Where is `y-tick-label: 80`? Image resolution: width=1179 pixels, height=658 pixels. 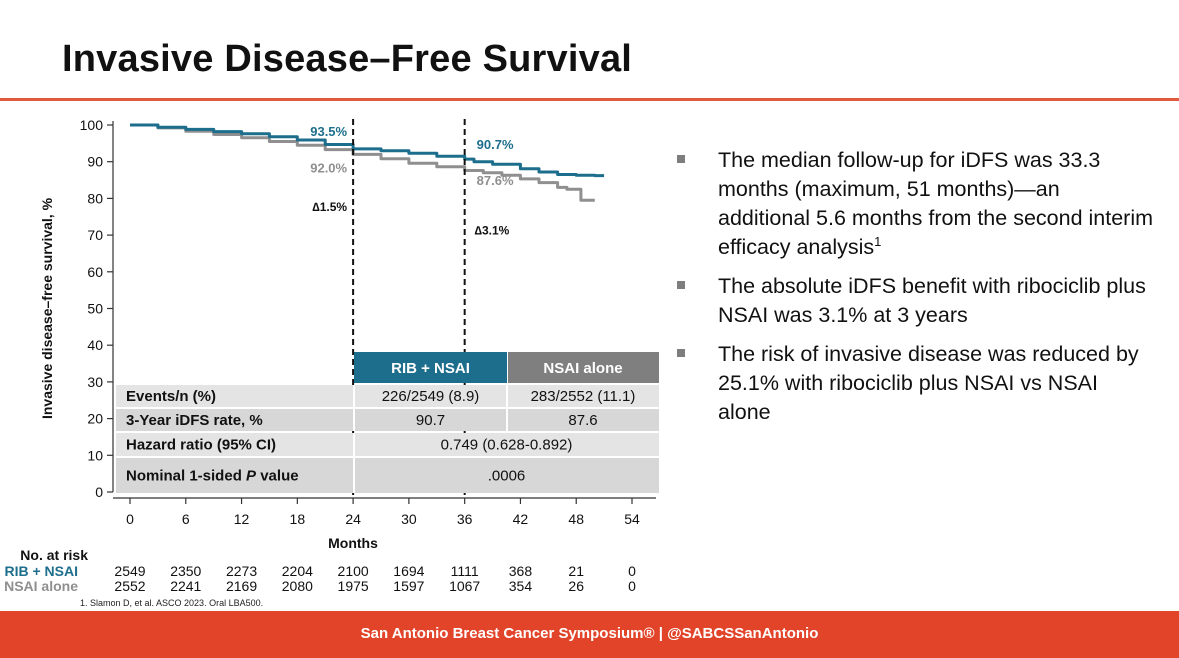
y-tick-label: 80 is located at coordinates (95, 198).